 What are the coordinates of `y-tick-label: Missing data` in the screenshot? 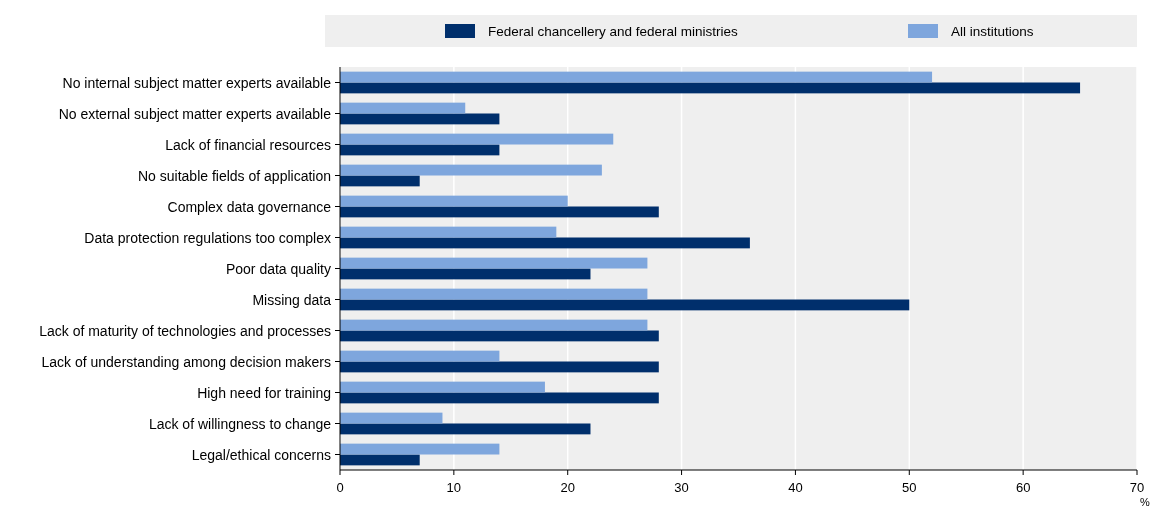 It's located at (292, 299).